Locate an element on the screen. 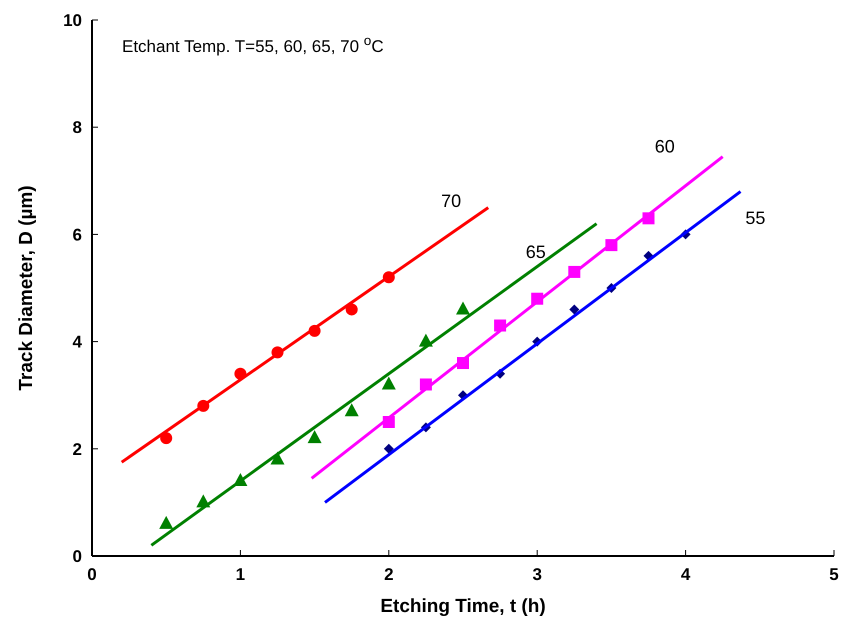  series-label: 65 is located at coordinates (536, 252).